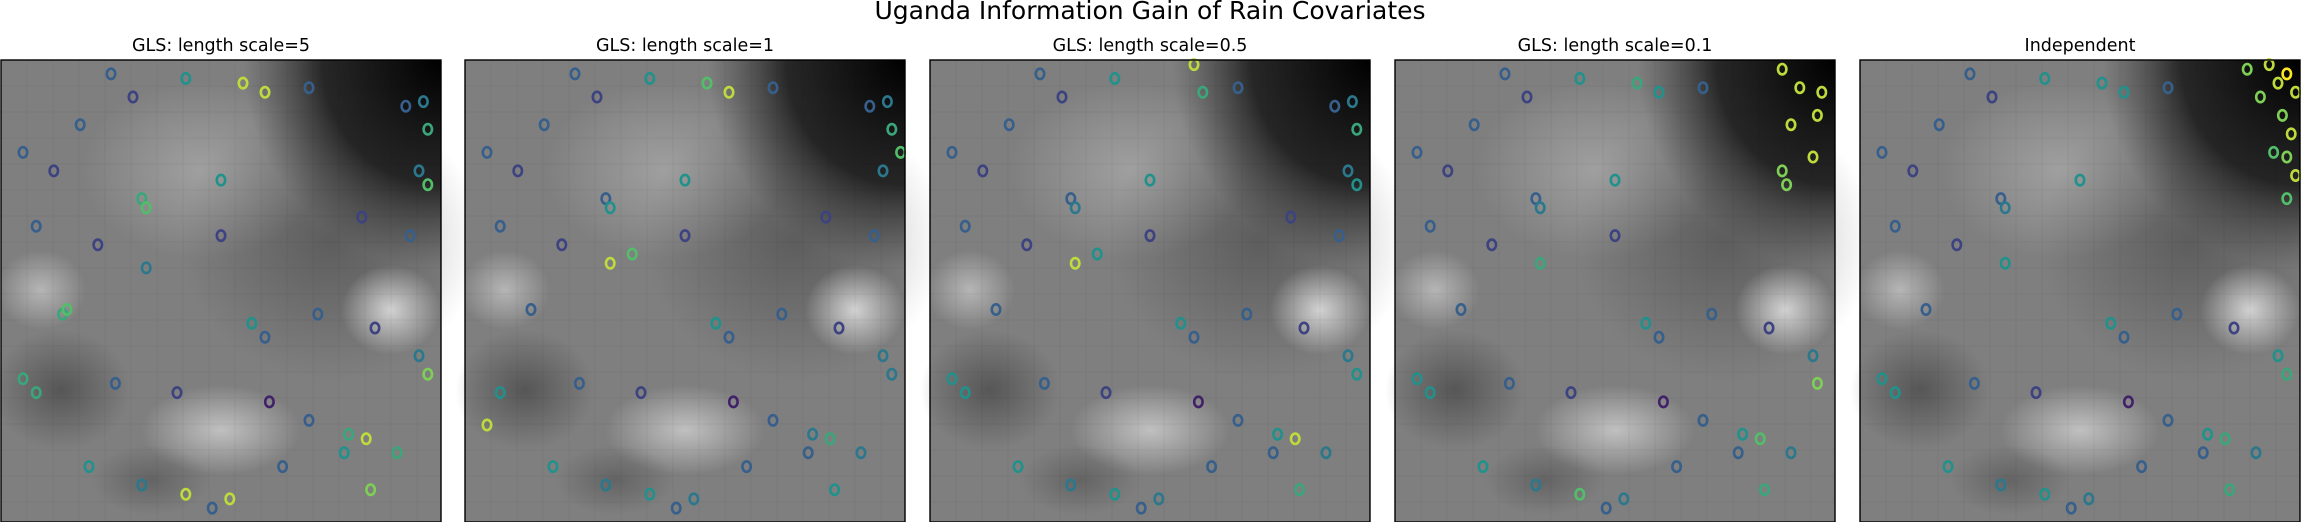 Image resolution: width=2301 pixels, height=522 pixels. I want to click on panel-2-title: GLS: length scale=1, so click(685, 46).